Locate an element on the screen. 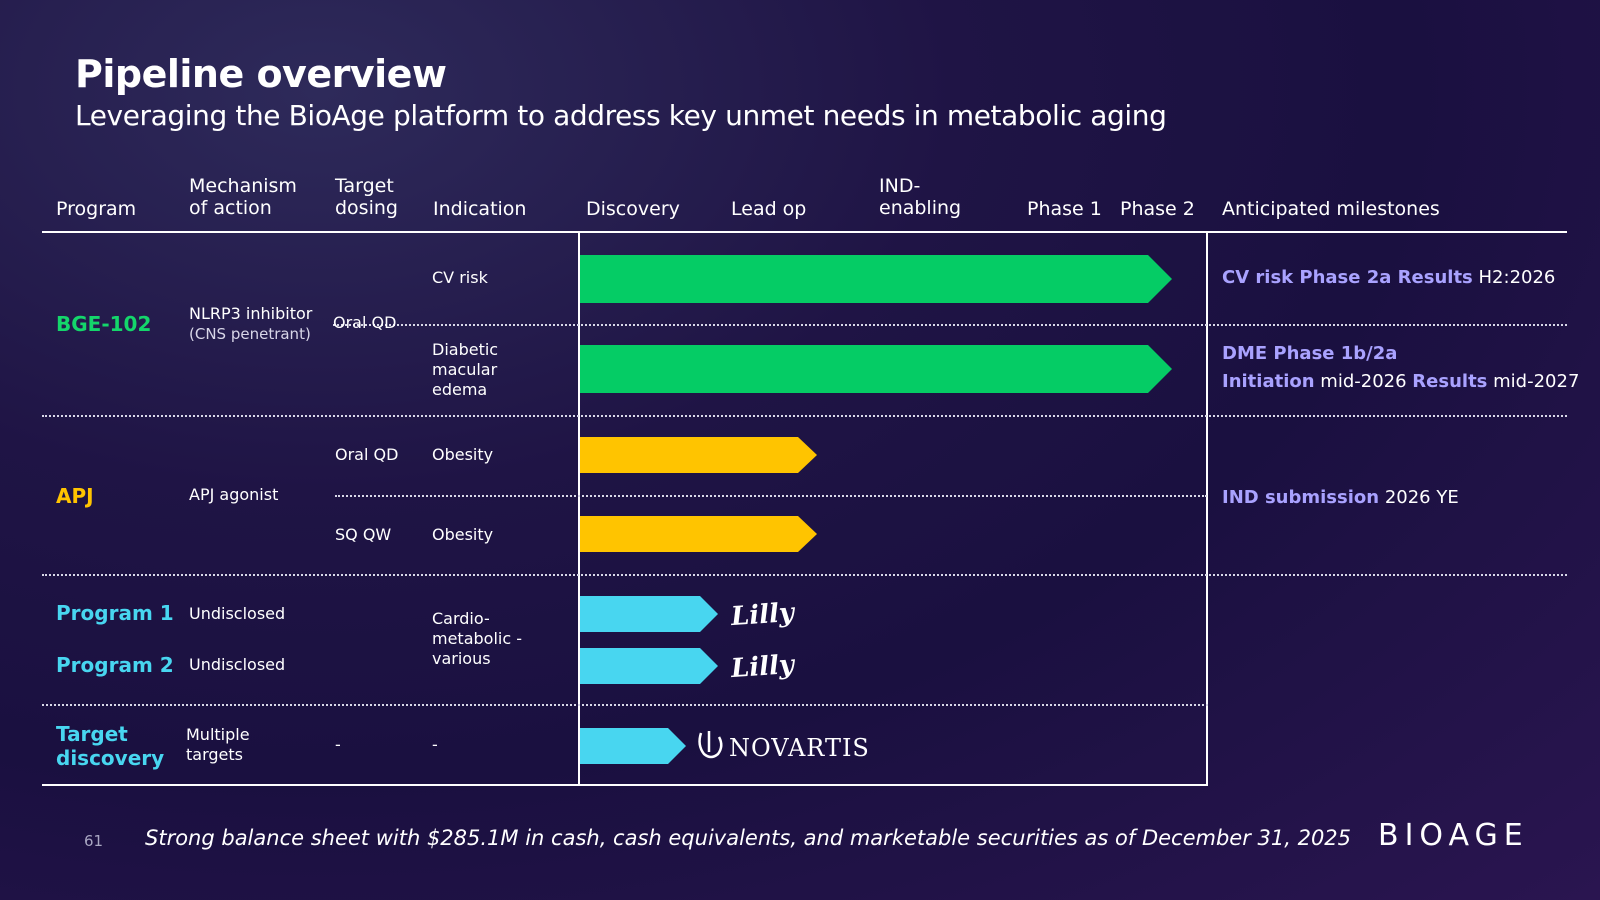  indication-dme: Diabetic macular edema is located at coordinates (465, 369).